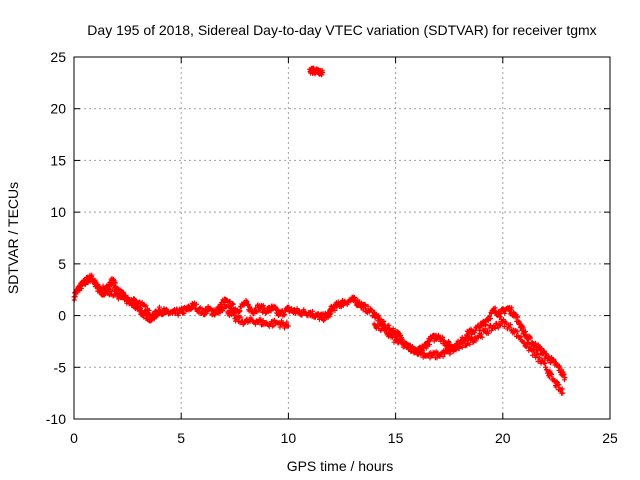 Image resolution: width=640 pixels, height=480 pixels. Describe the element at coordinates (181, 438) in the screenshot. I see `x-tick-label: 5` at that location.